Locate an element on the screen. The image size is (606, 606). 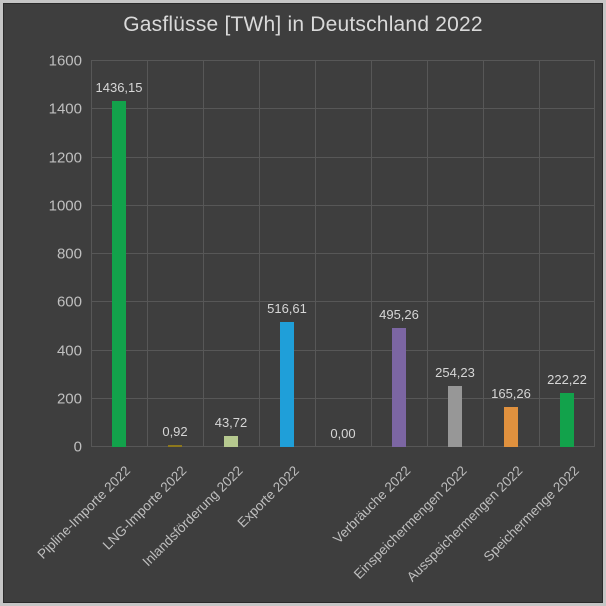
bar-speichermenge-2022 is located at coordinates (567, 420).